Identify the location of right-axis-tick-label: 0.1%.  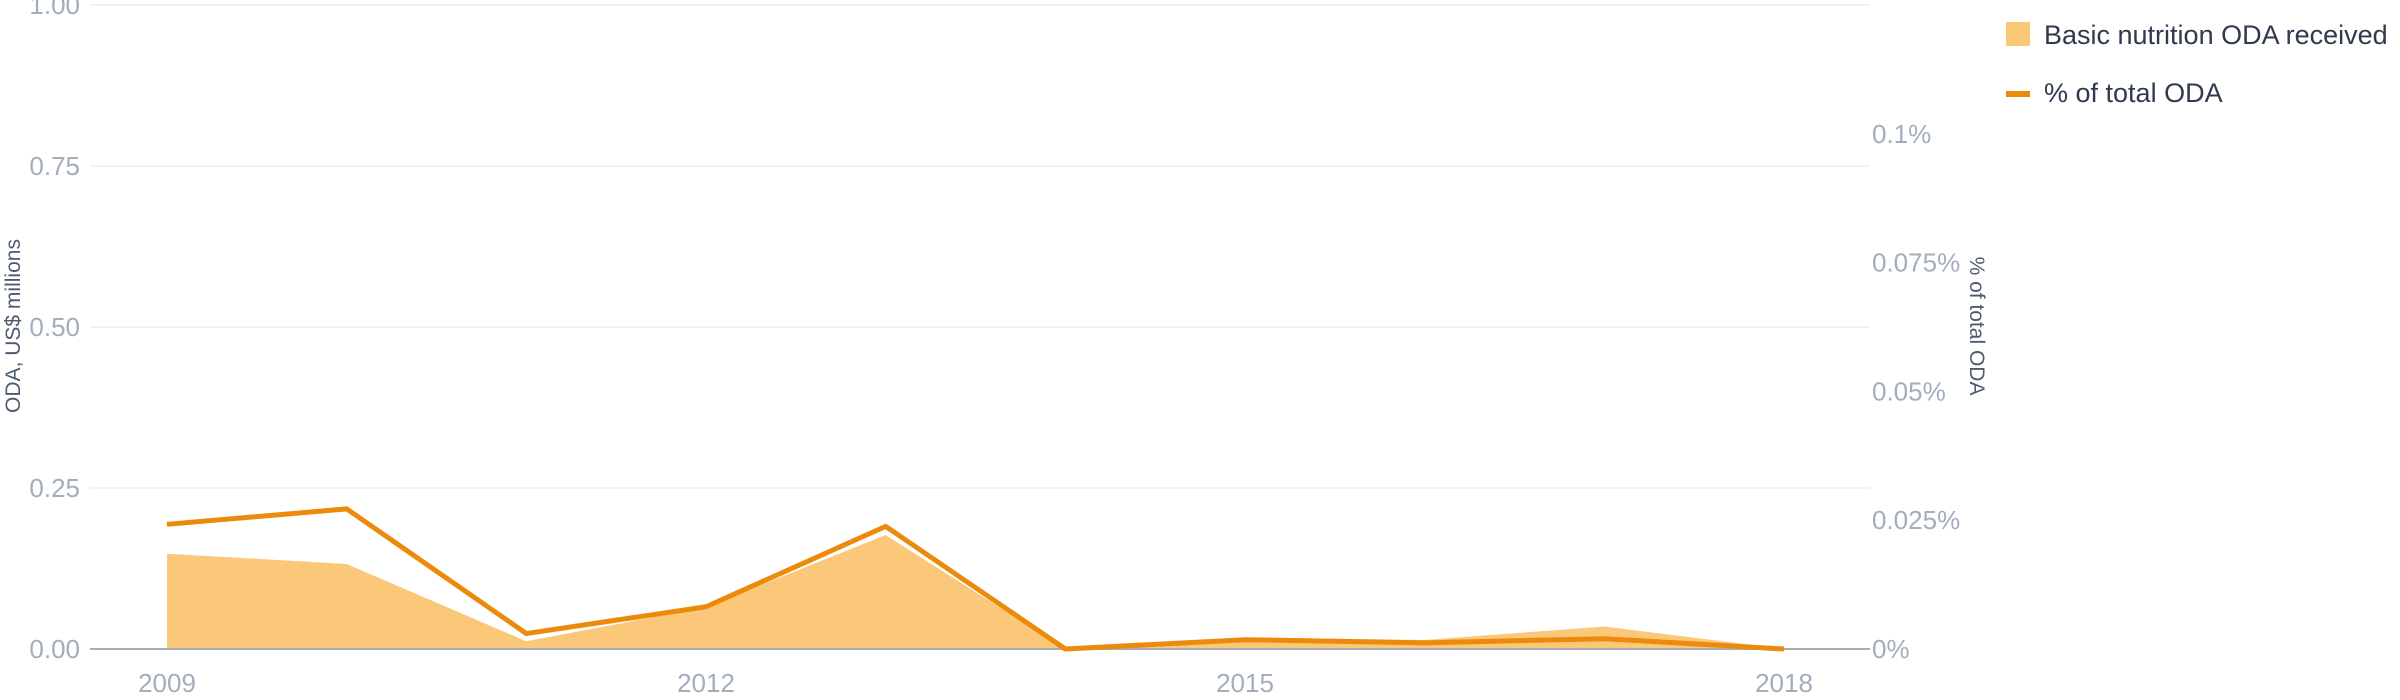
(1901, 134).